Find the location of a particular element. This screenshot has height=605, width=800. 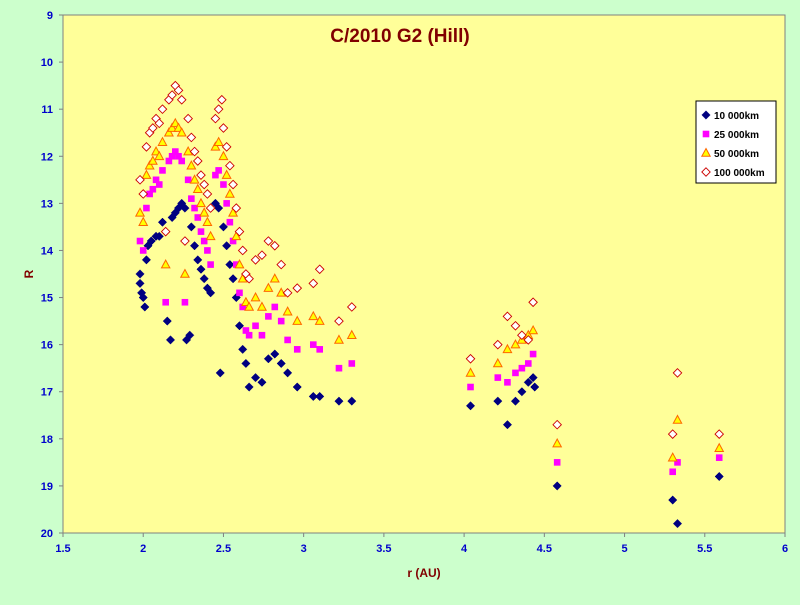

y-tick-label: 15 is located at coordinates (47, 299).